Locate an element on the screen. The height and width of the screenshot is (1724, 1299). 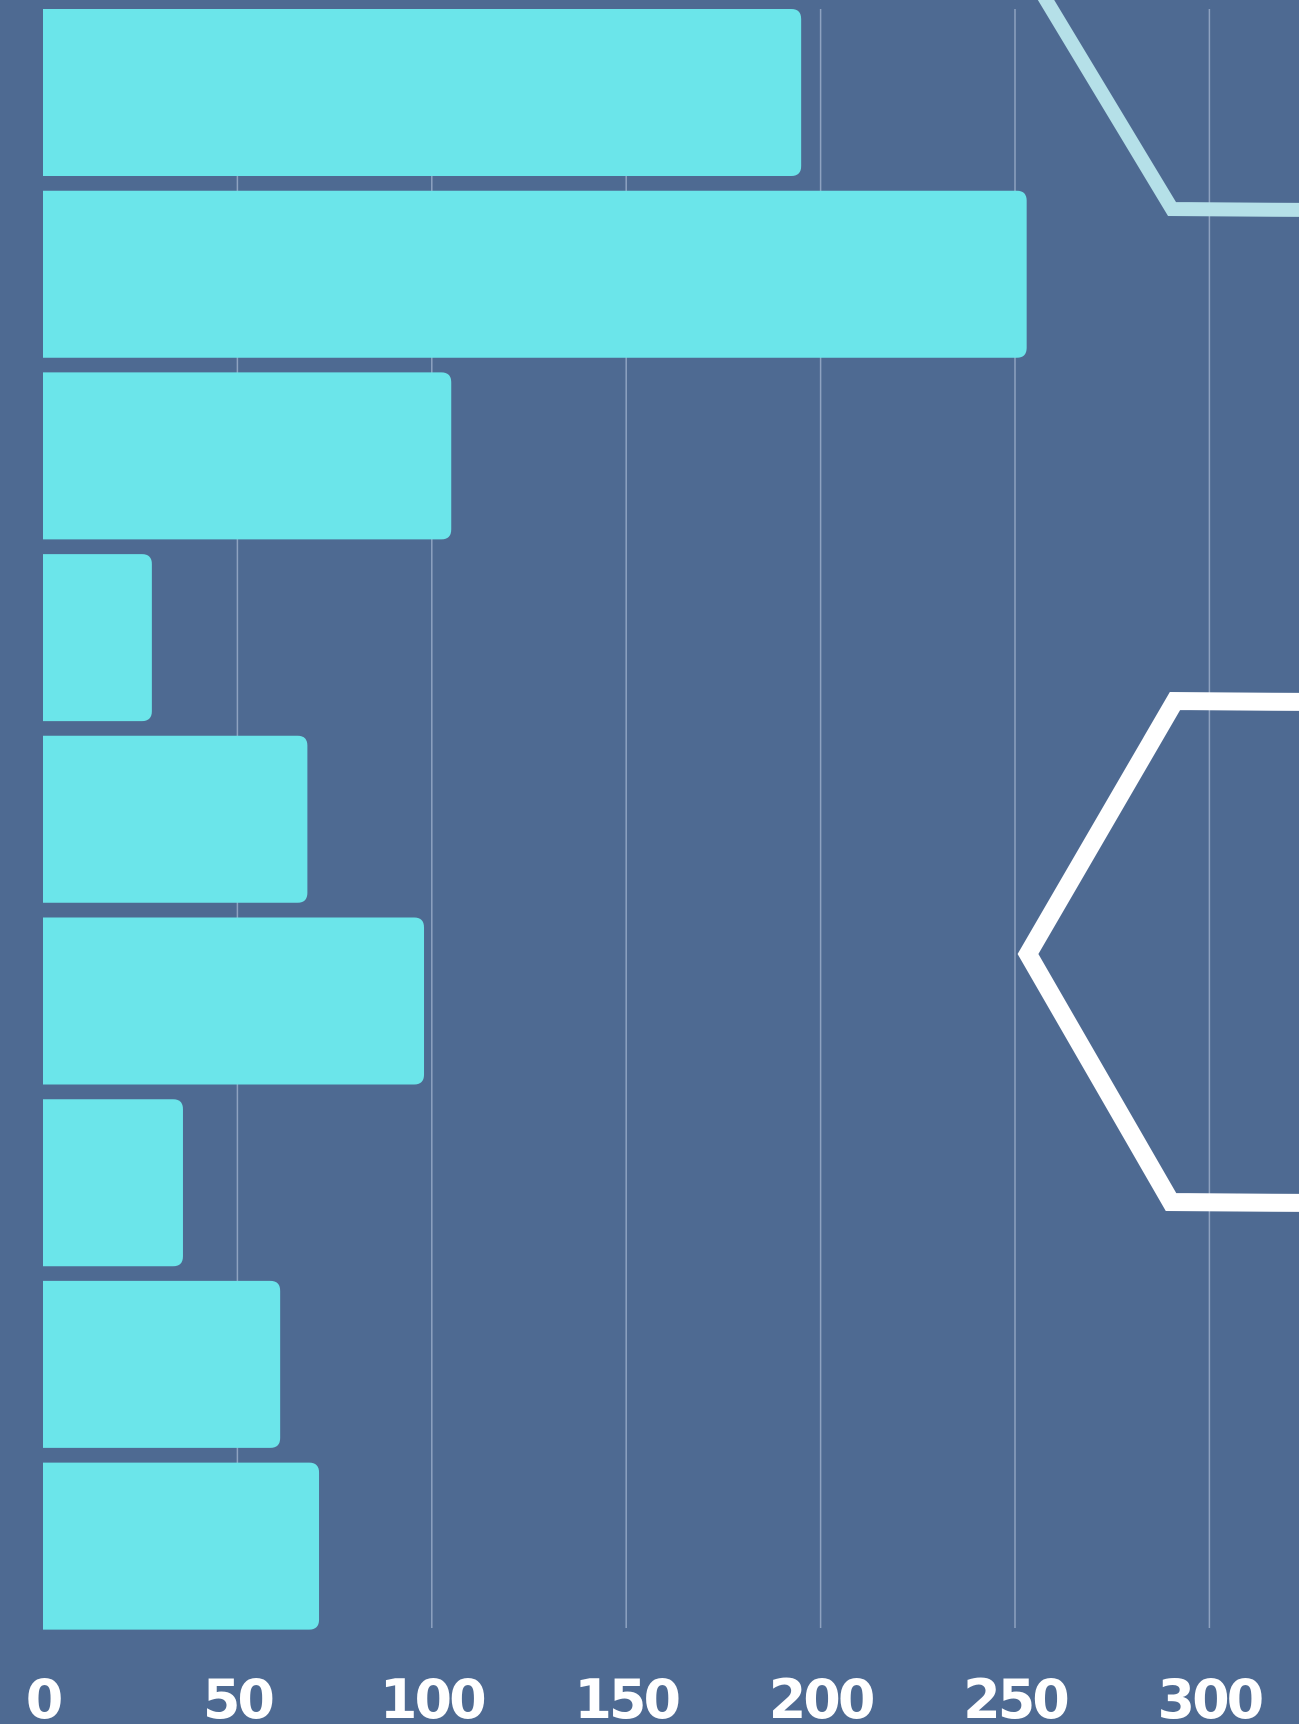
x-tick-label: 250 is located at coordinates (1015, 1696).